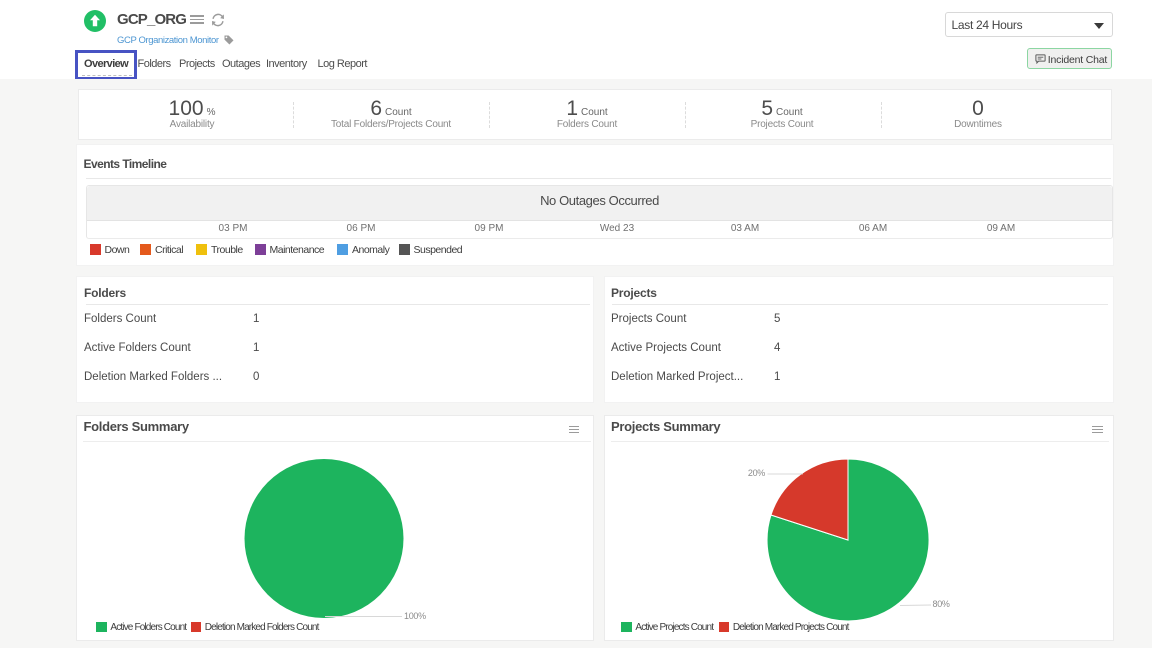  I want to click on svg-text: 100%, so click(415, 616).